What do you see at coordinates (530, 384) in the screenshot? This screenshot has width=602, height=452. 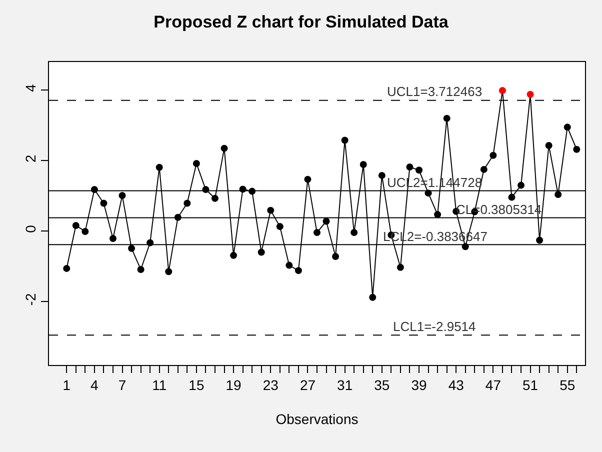 I see `x-tick-label: 51` at bounding box center [530, 384].